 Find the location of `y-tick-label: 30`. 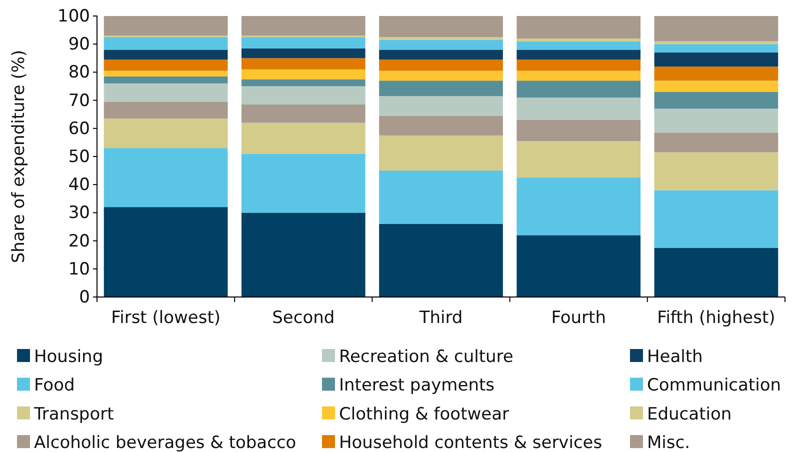

y-tick-label: 30 is located at coordinates (79, 213).